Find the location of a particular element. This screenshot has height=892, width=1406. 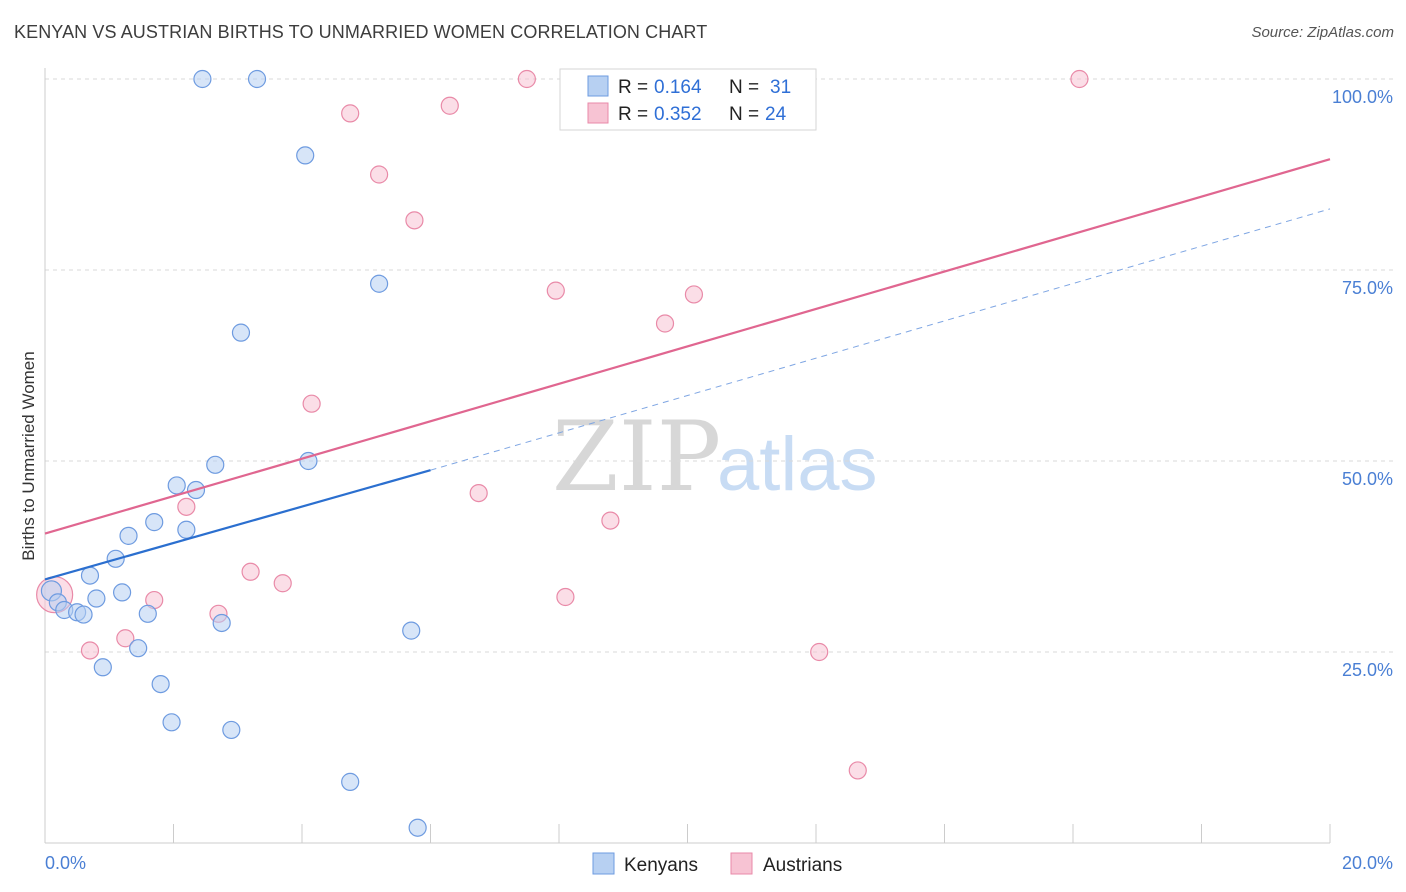

legend-n-value-austrians: 24 is located at coordinates (776, 114).